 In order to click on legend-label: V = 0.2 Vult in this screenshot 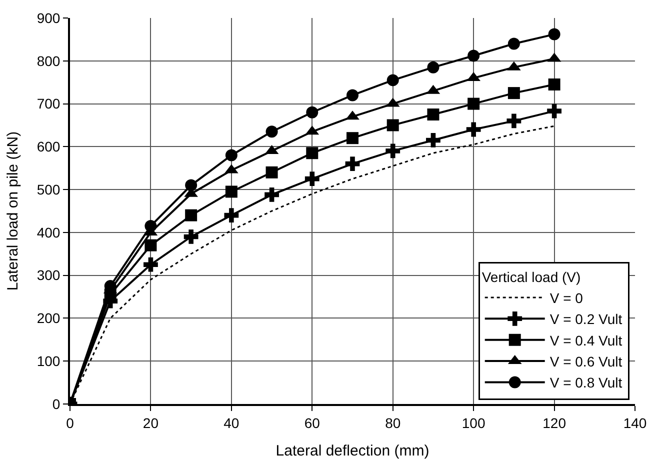, I will do `click(586, 319)`.